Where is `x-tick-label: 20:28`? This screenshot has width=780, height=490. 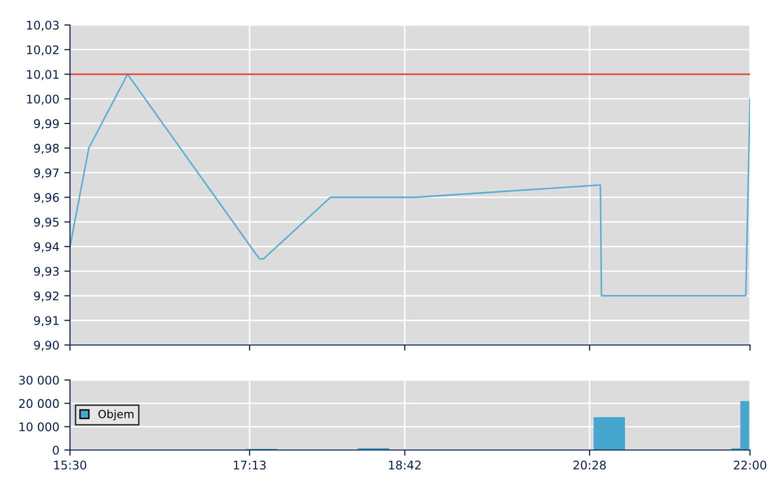 x-tick-label: 20:28 is located at coordinates (589, 465).